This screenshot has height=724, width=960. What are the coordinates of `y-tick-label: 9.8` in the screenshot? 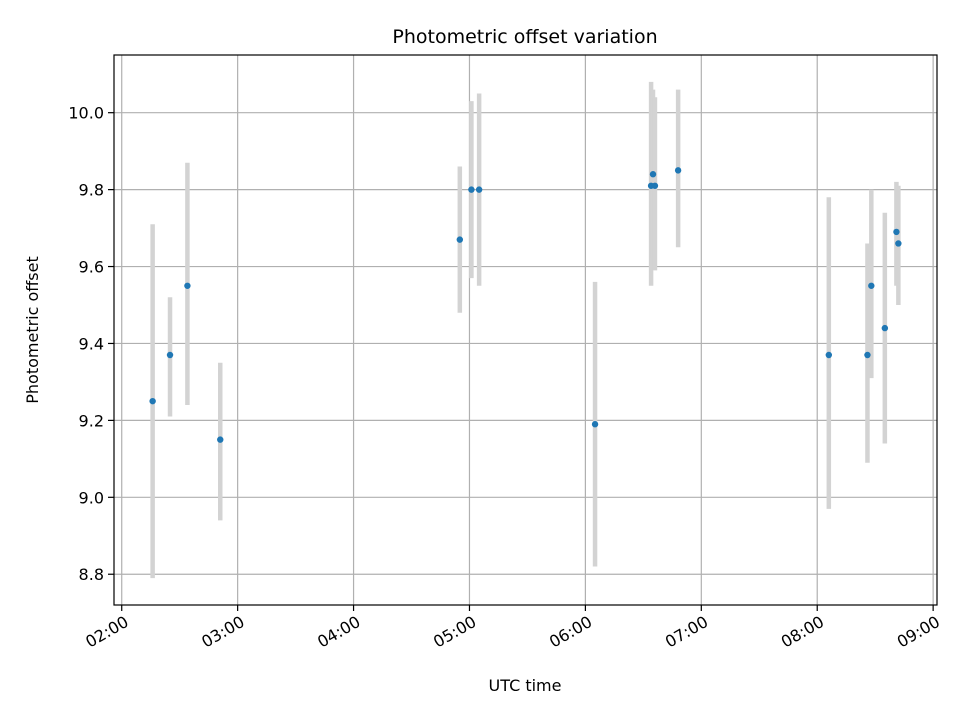 It's located at (91, 190).